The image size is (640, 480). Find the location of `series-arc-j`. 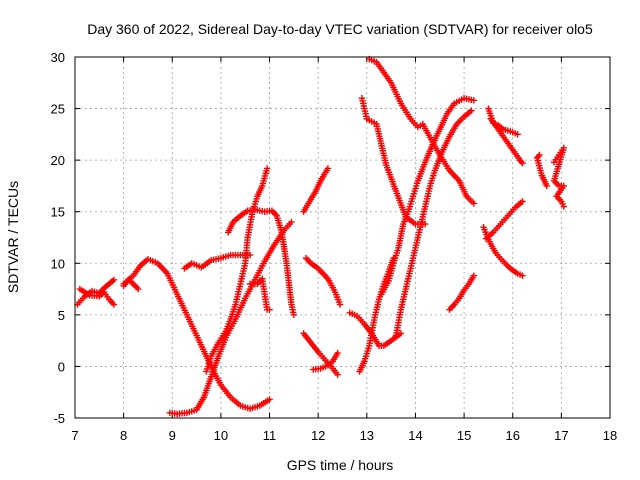

series-arc-j is located at coordinates (316, 190).